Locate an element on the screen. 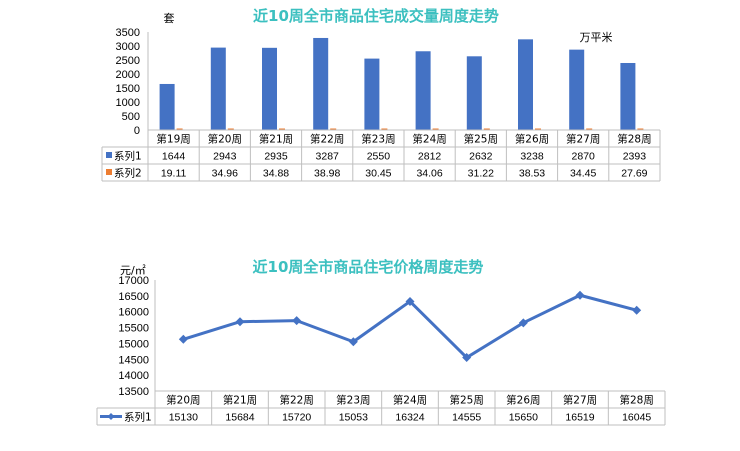 Image resolution: width=740 pixels, height=451 pixels. y-tick-label: 3500 is located at coordinates (128, 33).